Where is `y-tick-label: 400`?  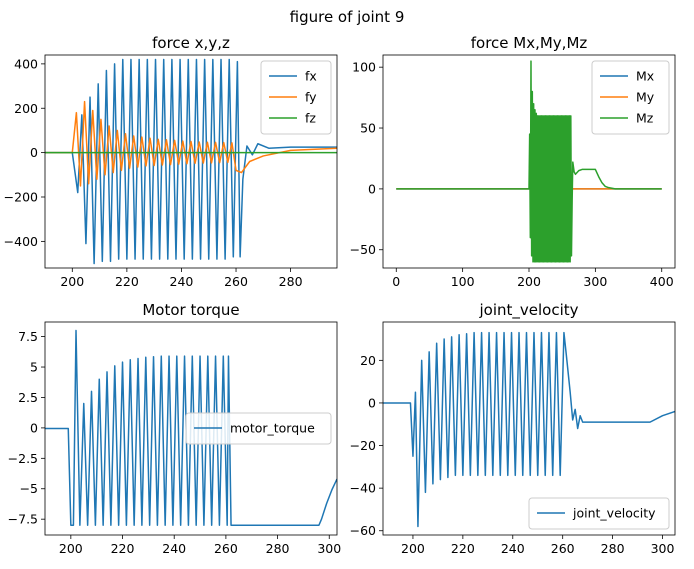 y-tick-label: 400 is located at coordinates (26, 63).